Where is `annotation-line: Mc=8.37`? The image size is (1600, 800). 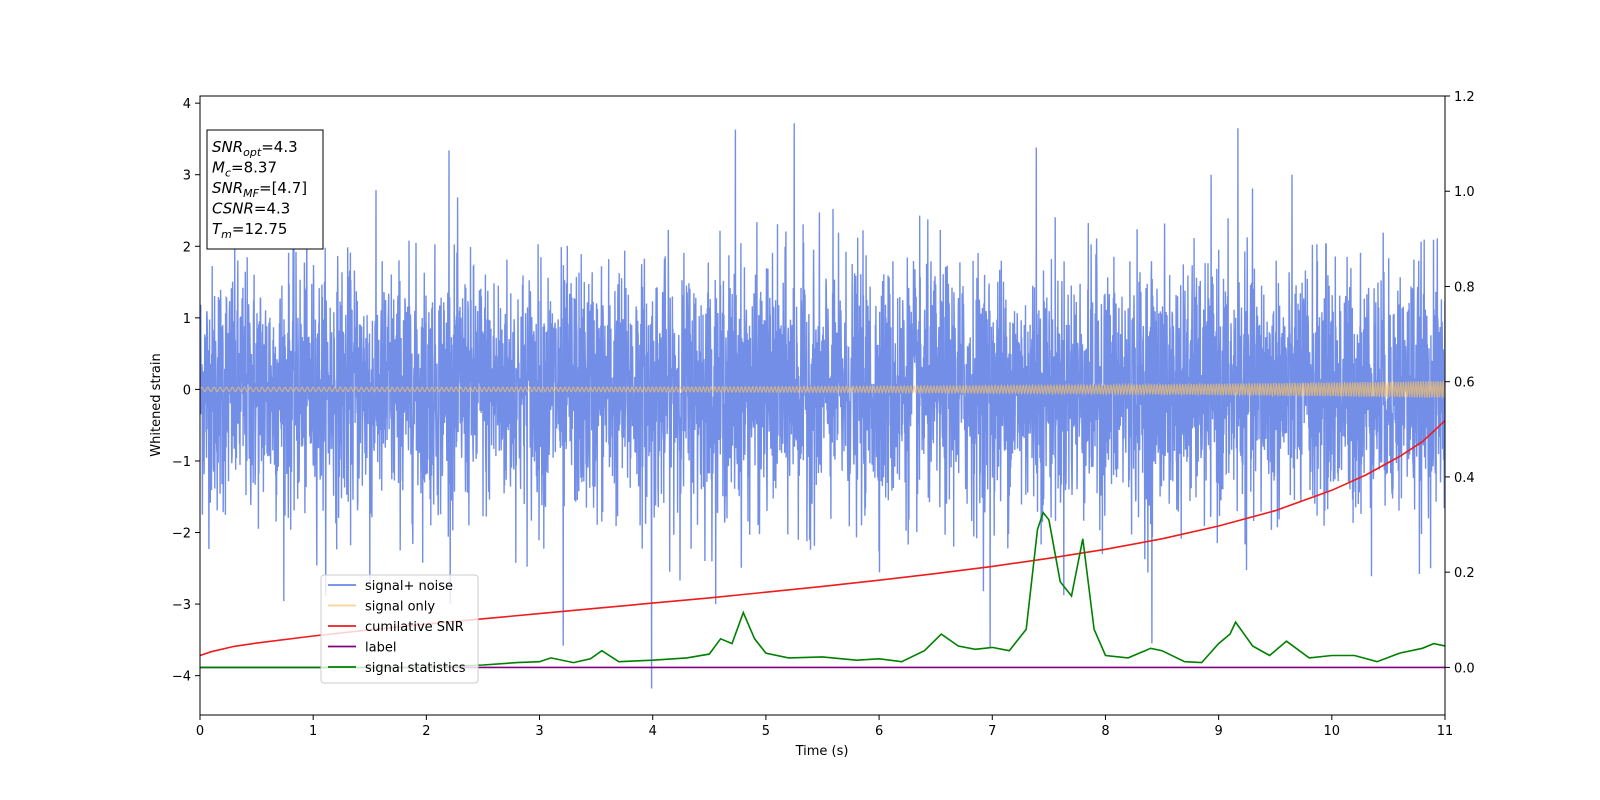 annotation-line: Mc=8.37 is located at coordinates (244, 169).